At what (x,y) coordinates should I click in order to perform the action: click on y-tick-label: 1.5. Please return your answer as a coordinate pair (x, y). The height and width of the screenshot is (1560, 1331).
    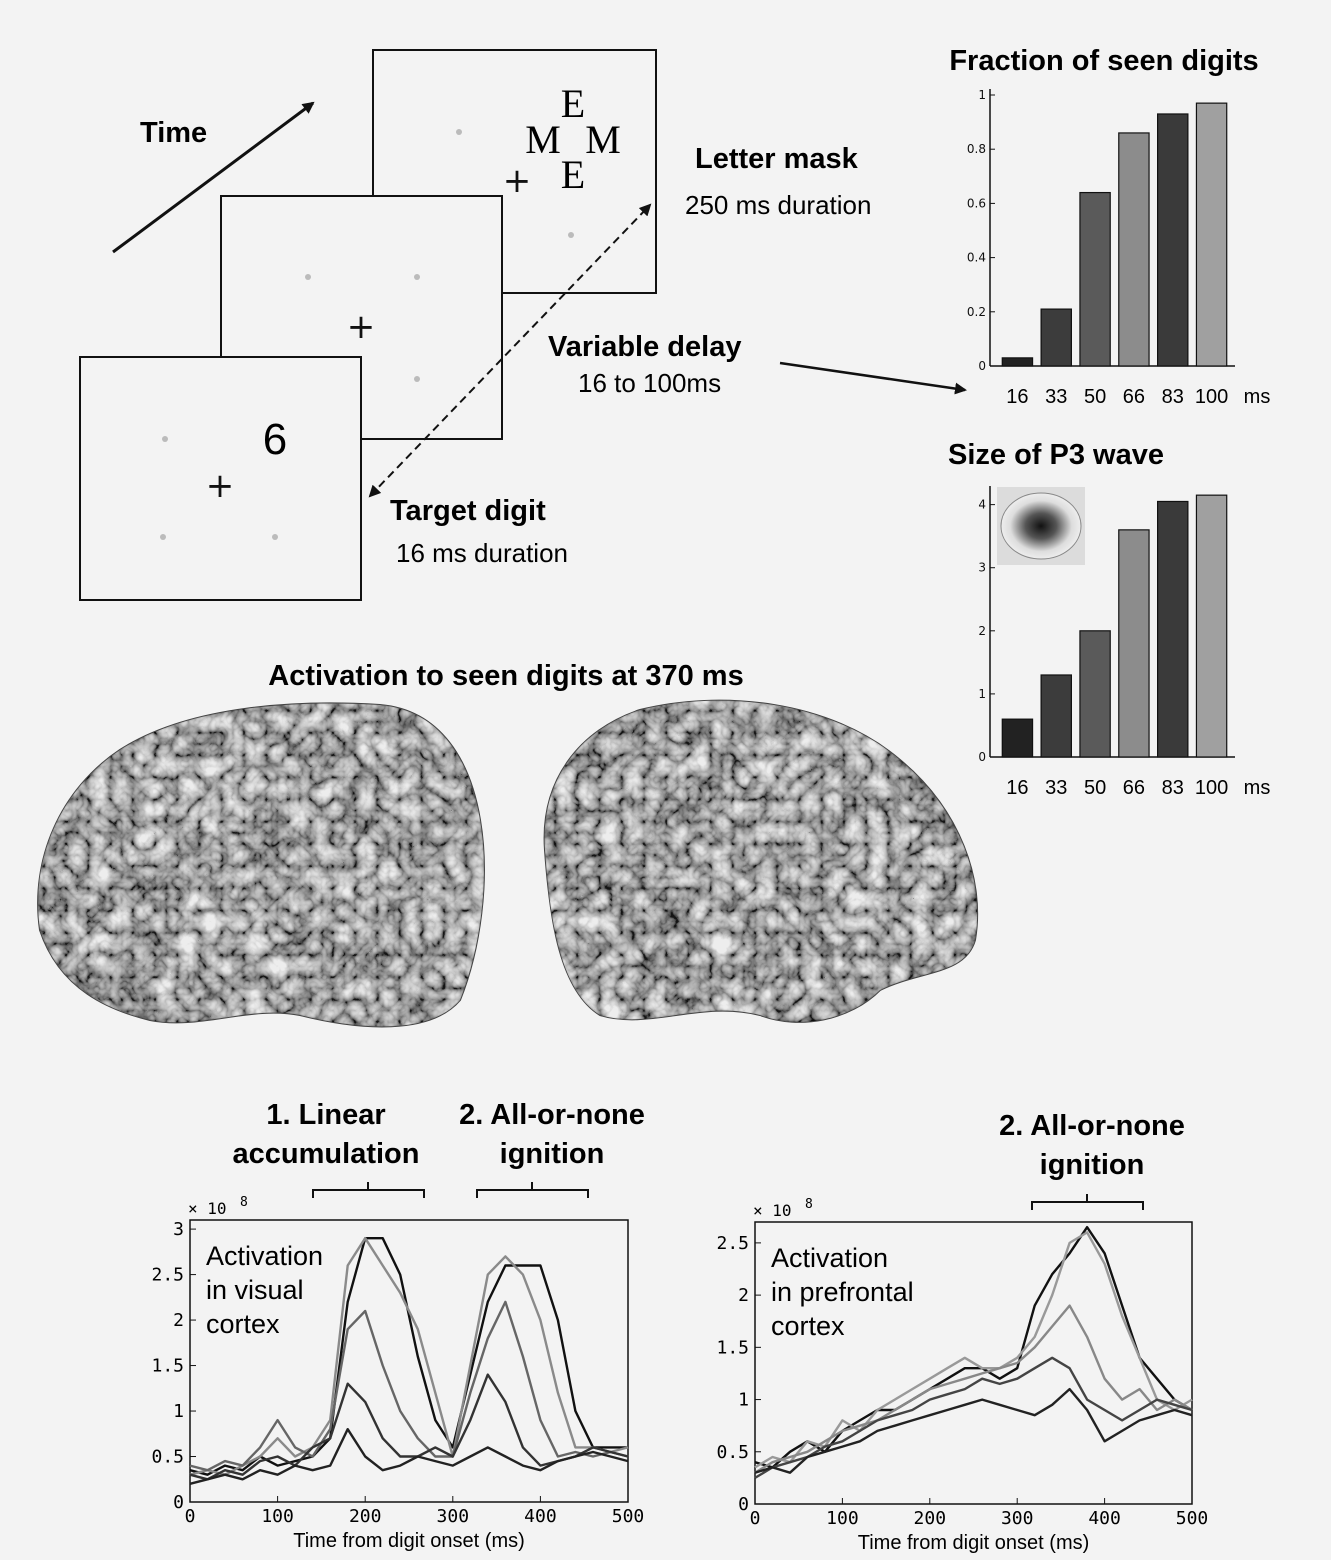
    Looking at the image, I should click on (732, 1347).